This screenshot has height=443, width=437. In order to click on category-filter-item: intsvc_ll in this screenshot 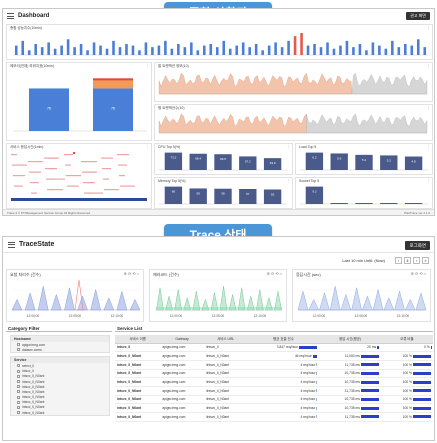, I will do `click(60, 371)`.